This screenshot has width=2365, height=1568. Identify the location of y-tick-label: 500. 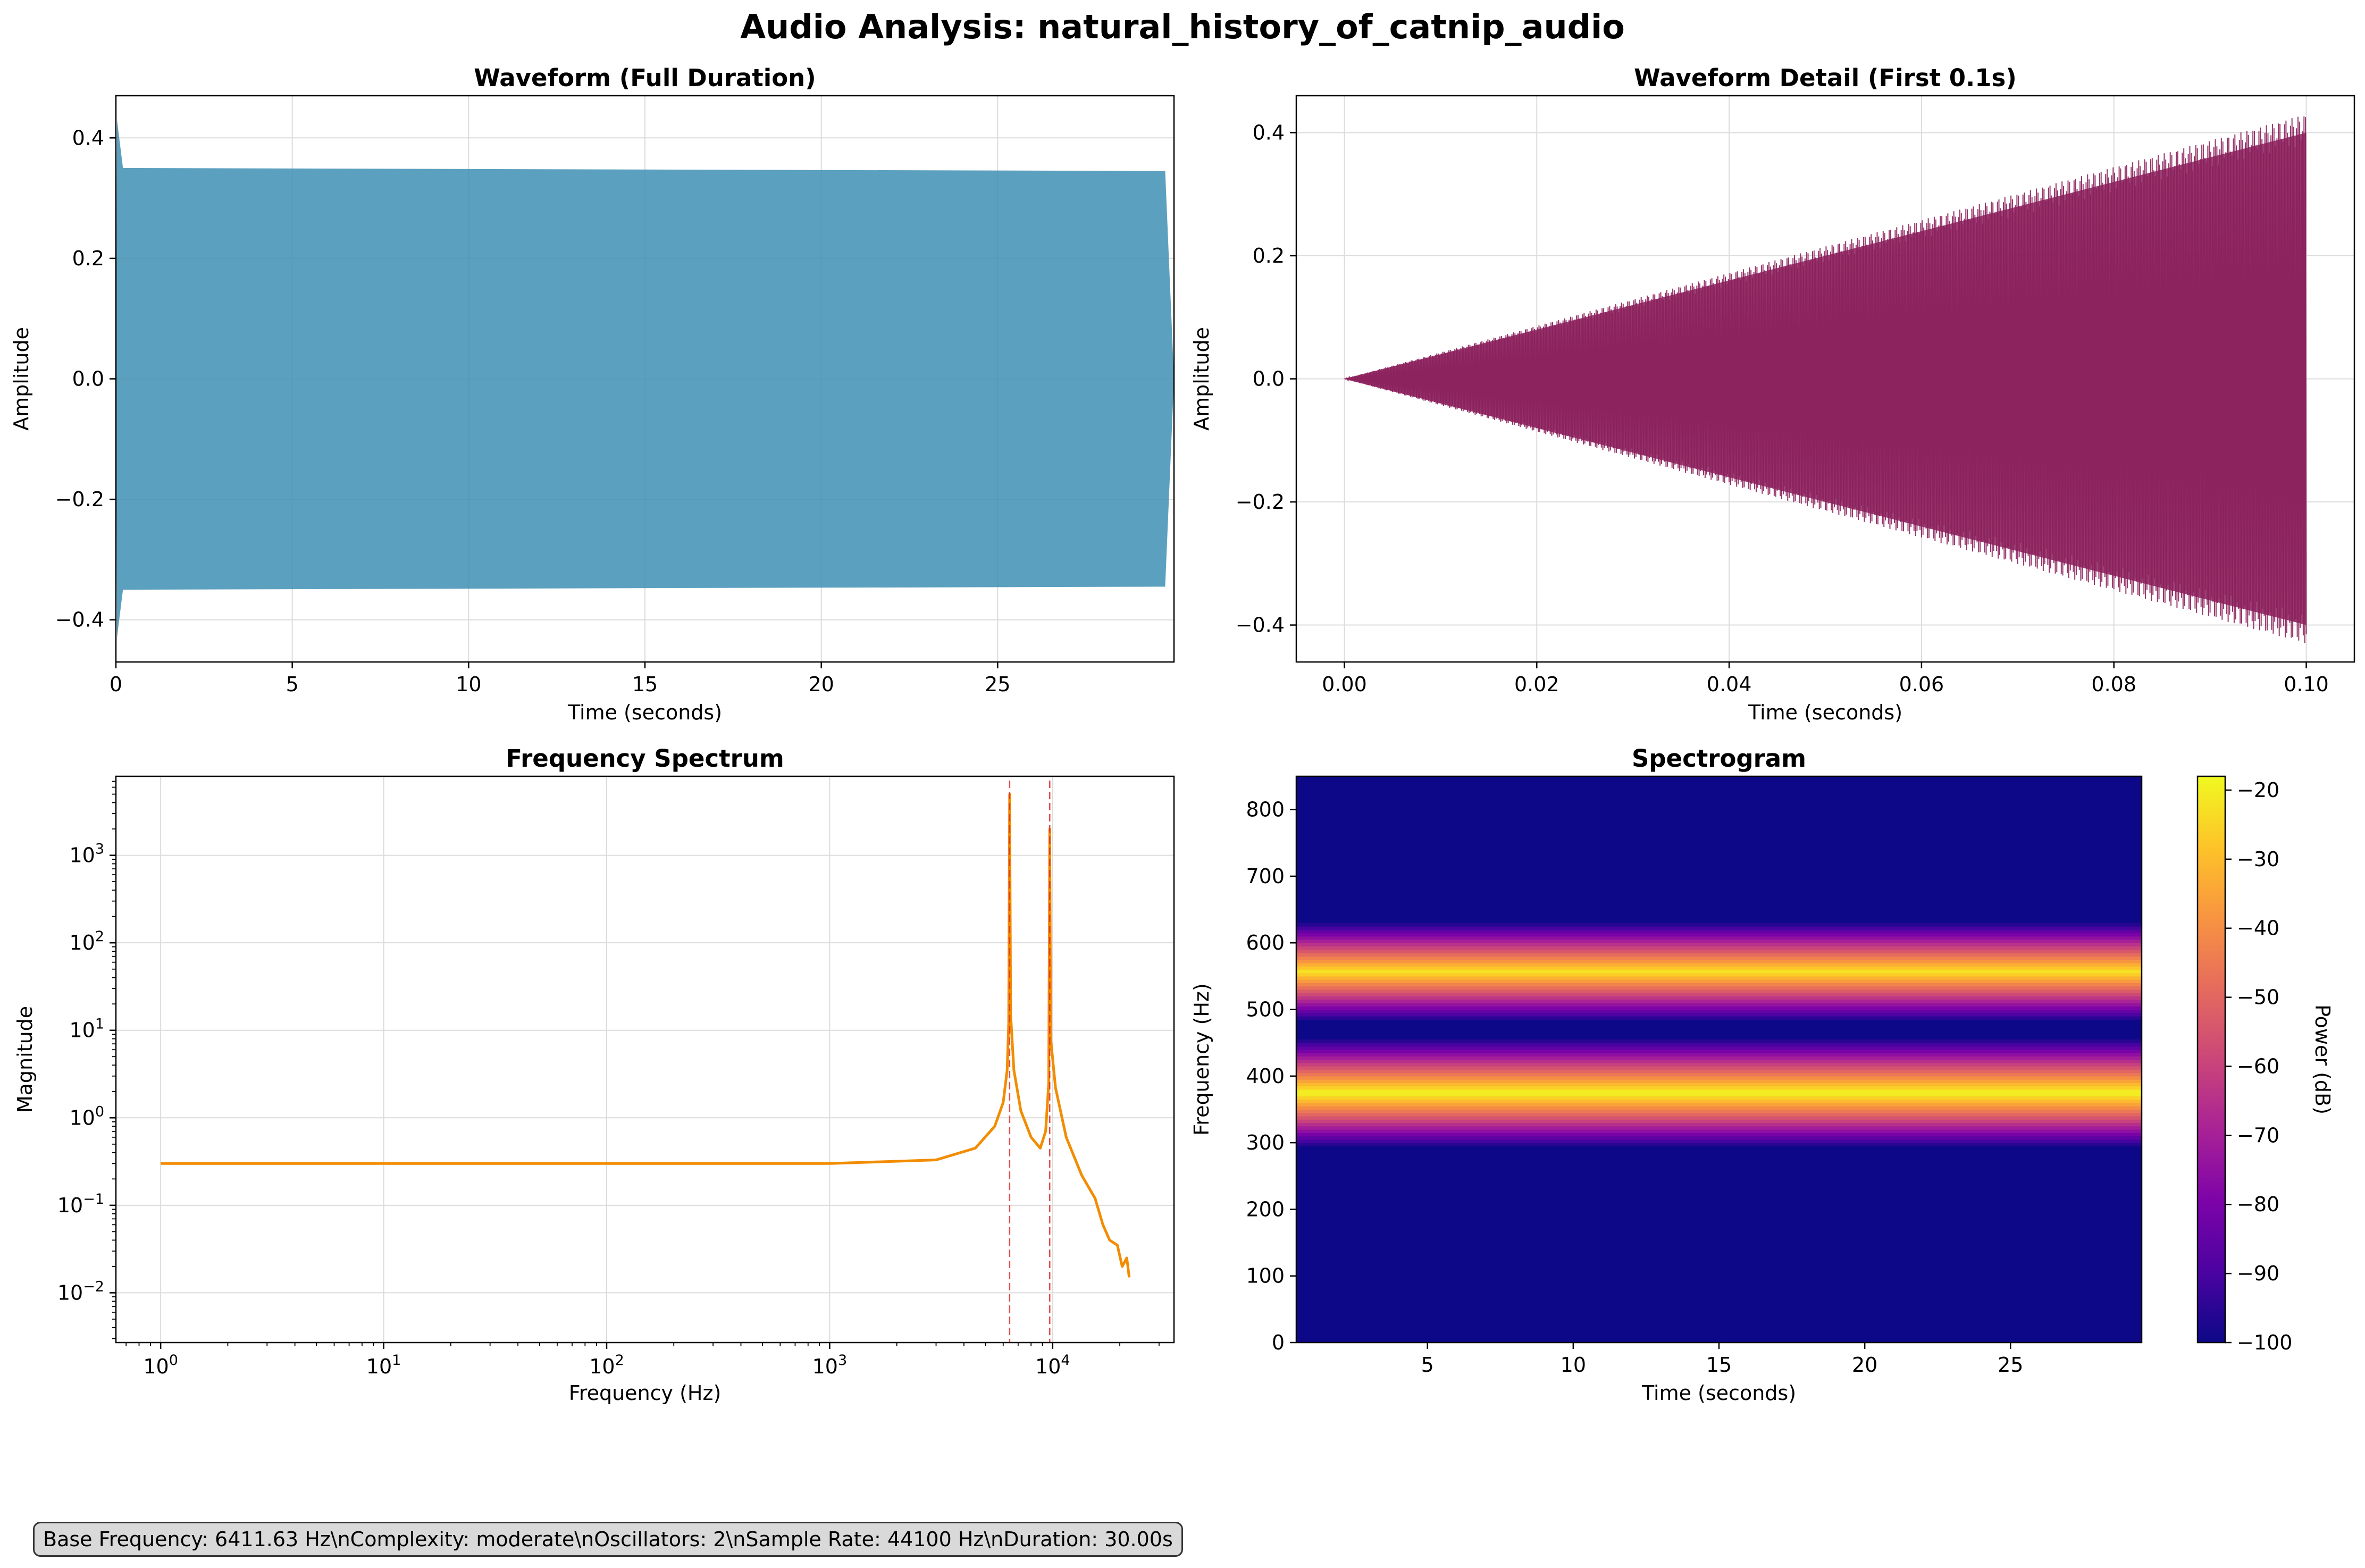
(1266, 1010).